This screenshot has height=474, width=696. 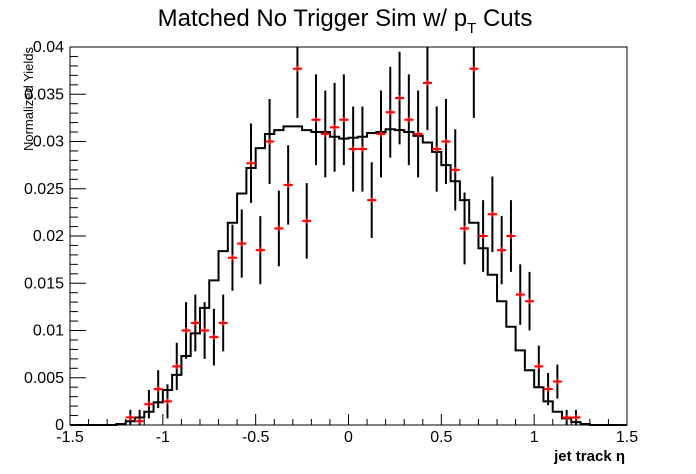 What do you see at coordinates (70, 437) in the screenshot?
I see `x-tick-label: -1.5` at bounding box center [70, 437].